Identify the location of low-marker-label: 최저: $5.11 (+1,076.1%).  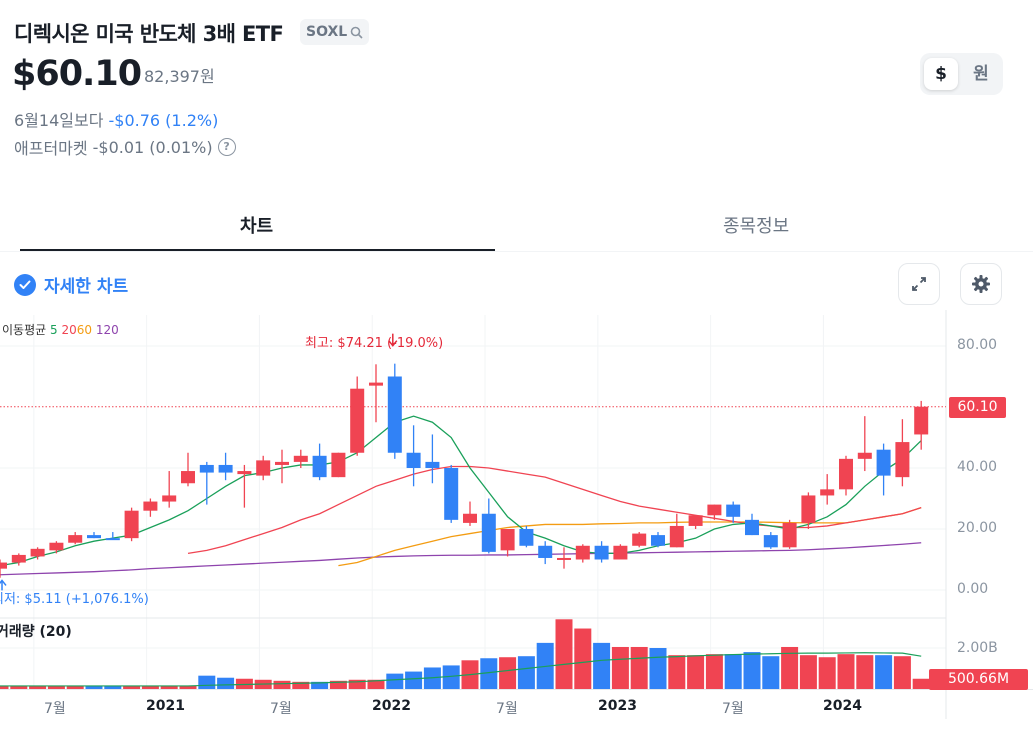
(74, 599).